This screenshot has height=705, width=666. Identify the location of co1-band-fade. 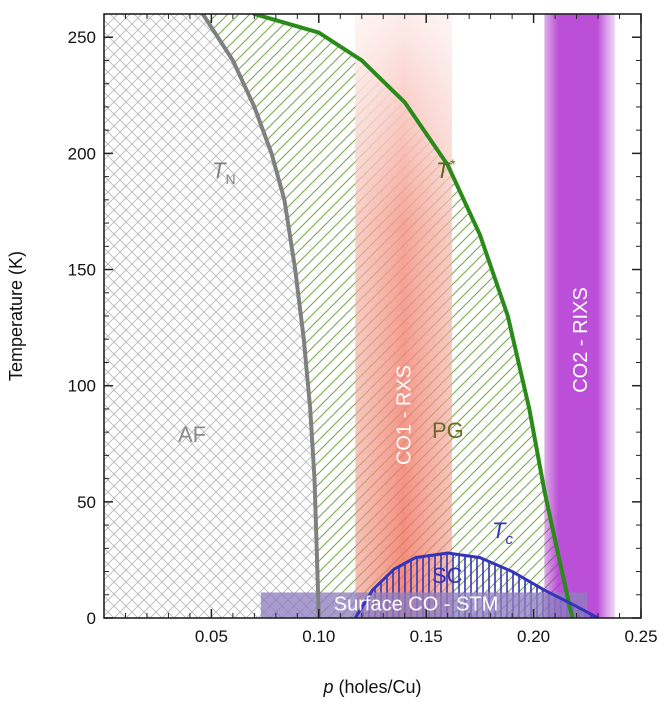
(403, 316).